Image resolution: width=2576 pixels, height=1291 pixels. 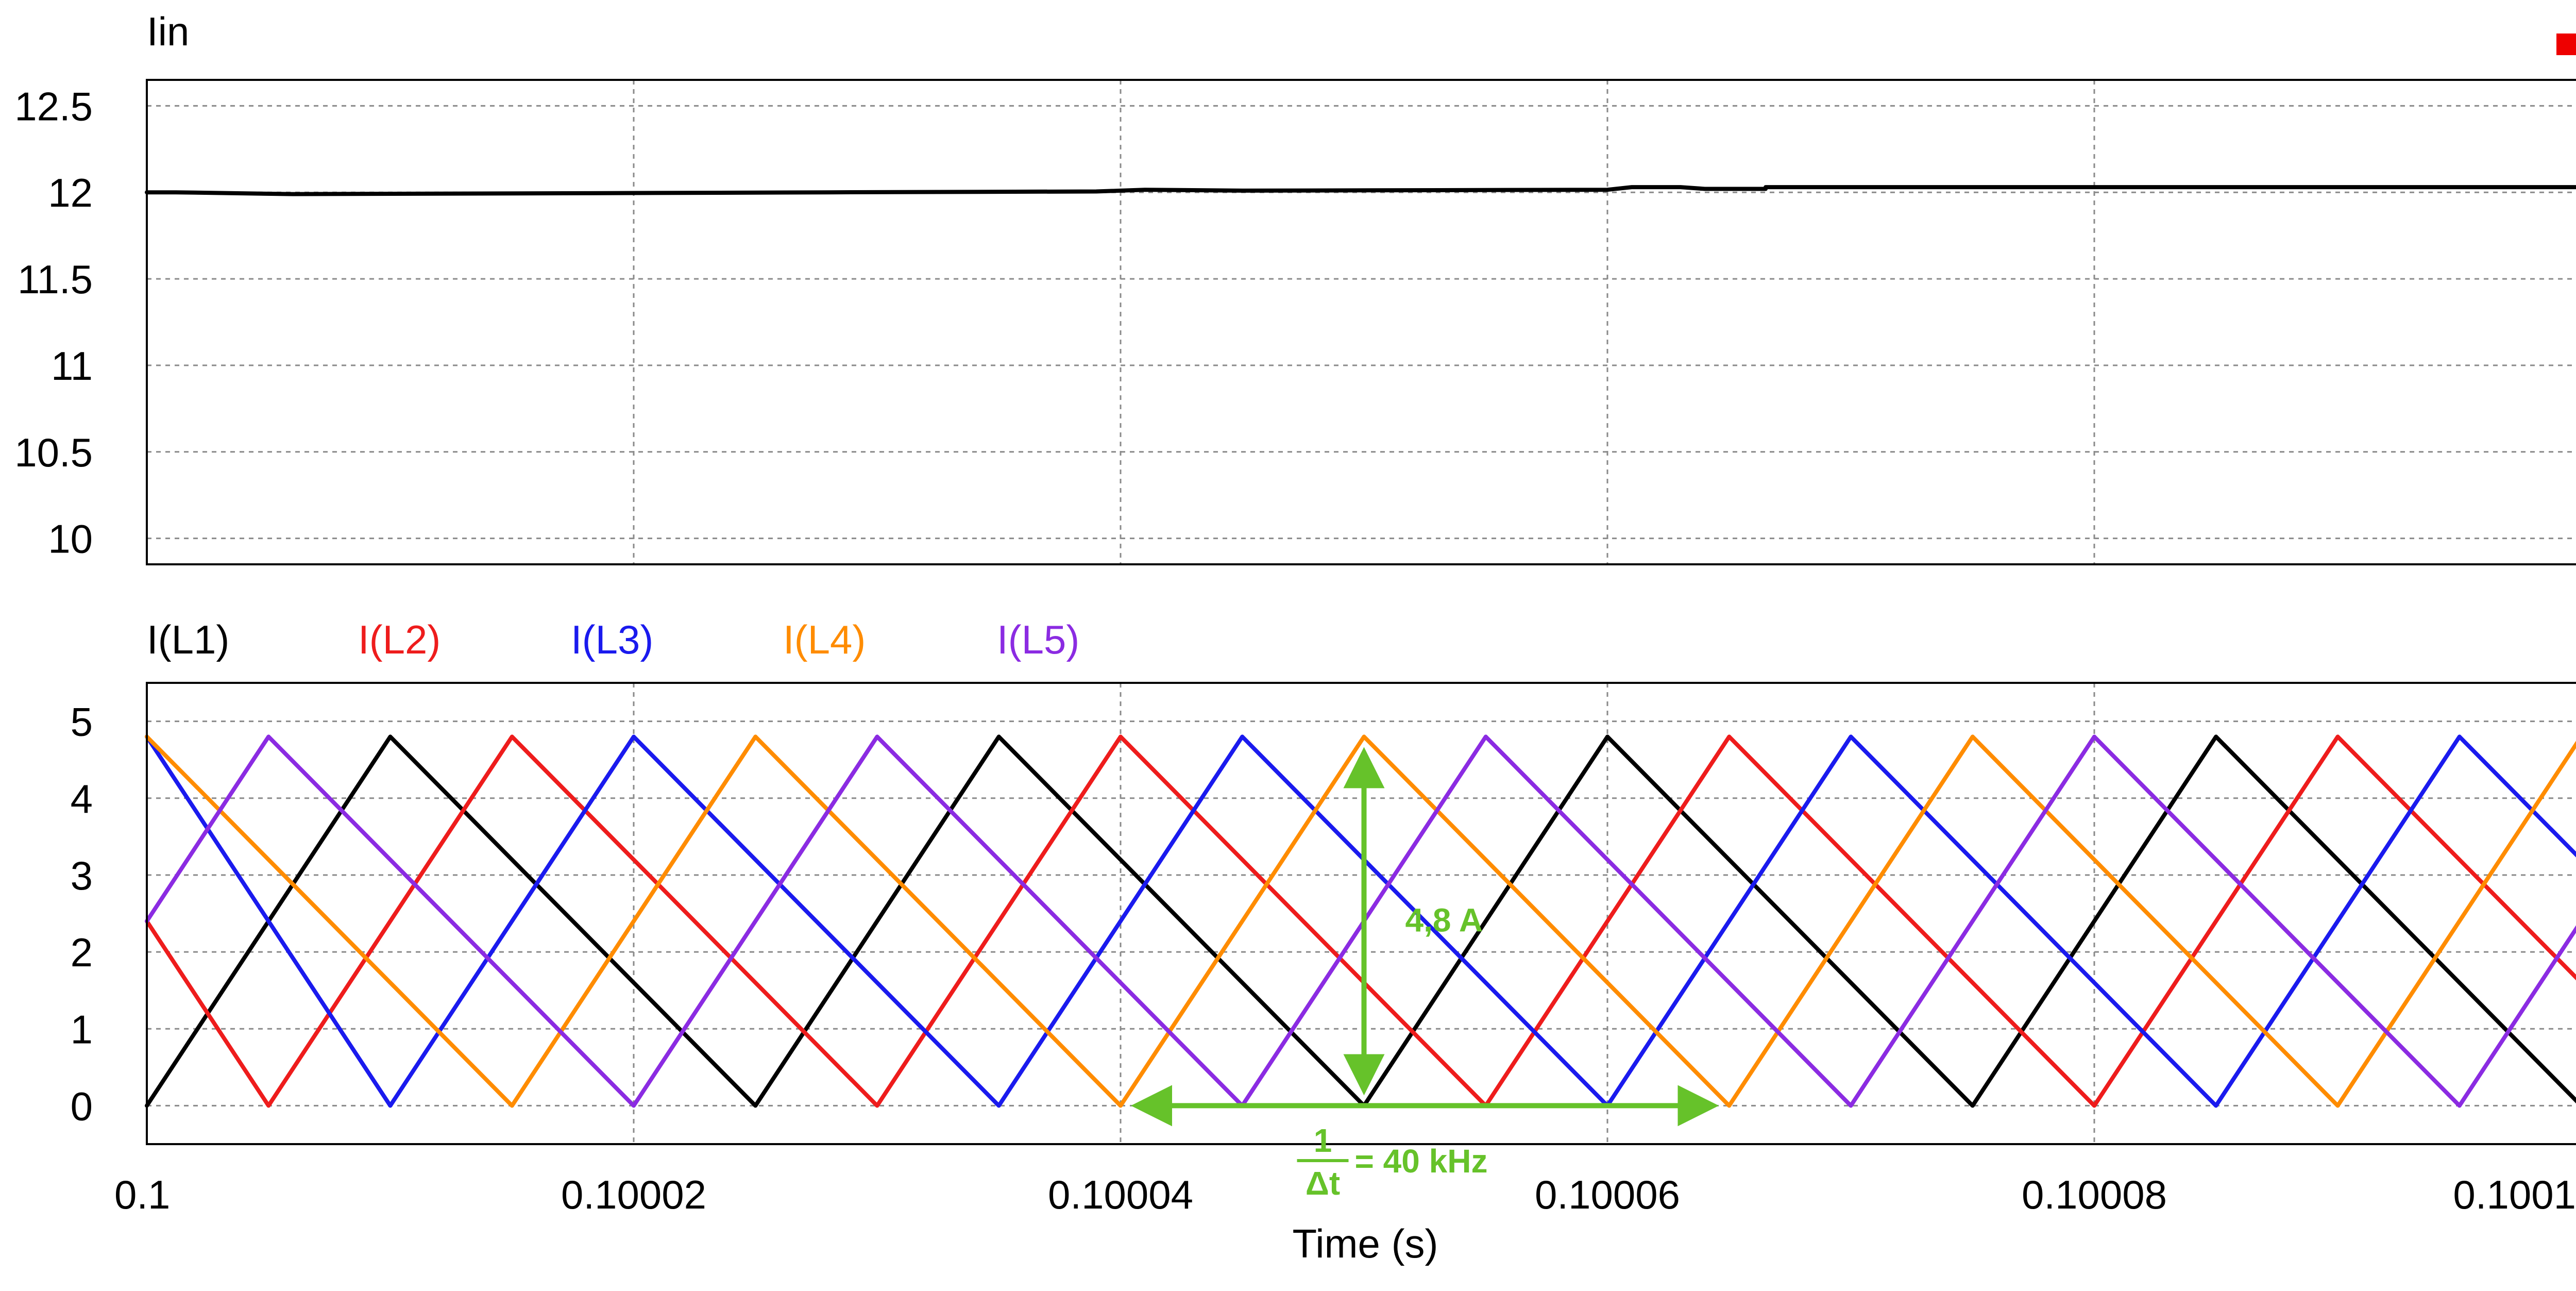 What do you see at coordinates (1120, 1194) in the screenshot?
I see `x-tick-2: 0.10004` at bounding box center [1120, 1194].